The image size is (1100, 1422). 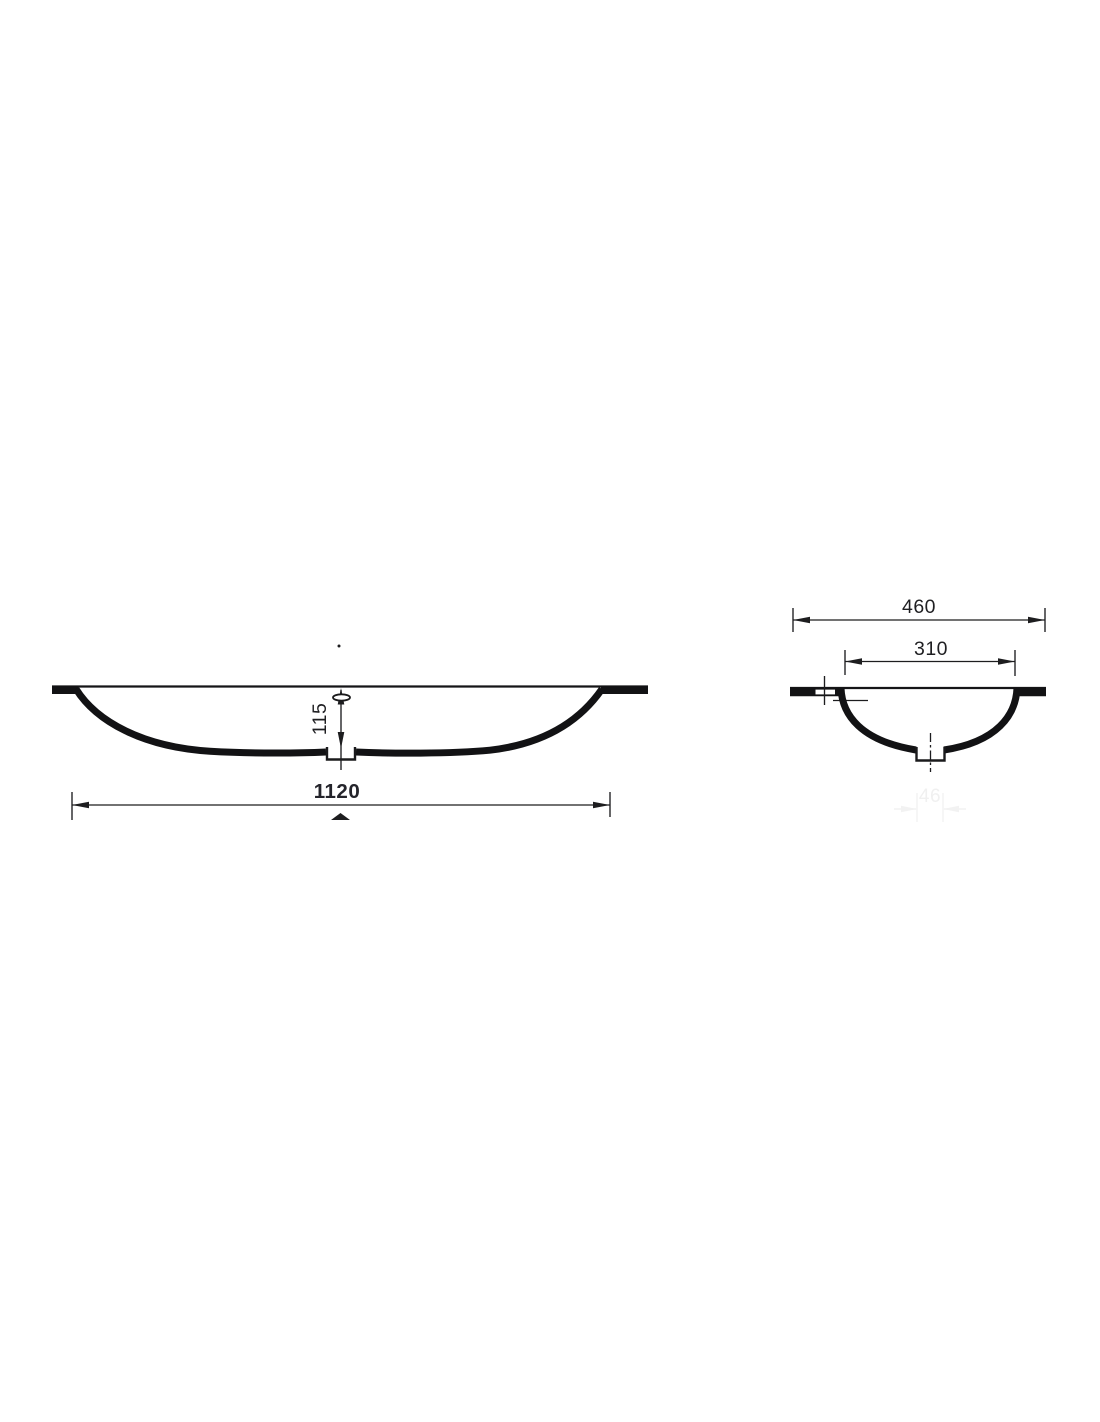 I want to click on side-dim-overall-arrow-right, so click(x=1036, y=620).